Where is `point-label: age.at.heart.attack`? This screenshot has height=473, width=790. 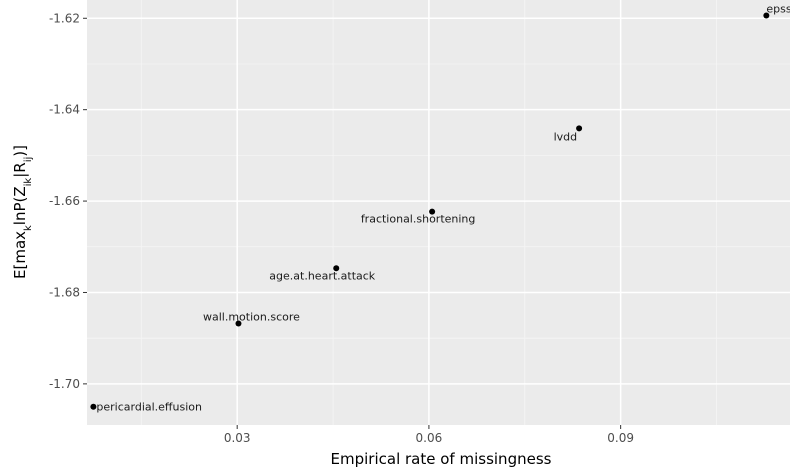
point-label: age.at.heart.attack is located at coordinates (322, 275).